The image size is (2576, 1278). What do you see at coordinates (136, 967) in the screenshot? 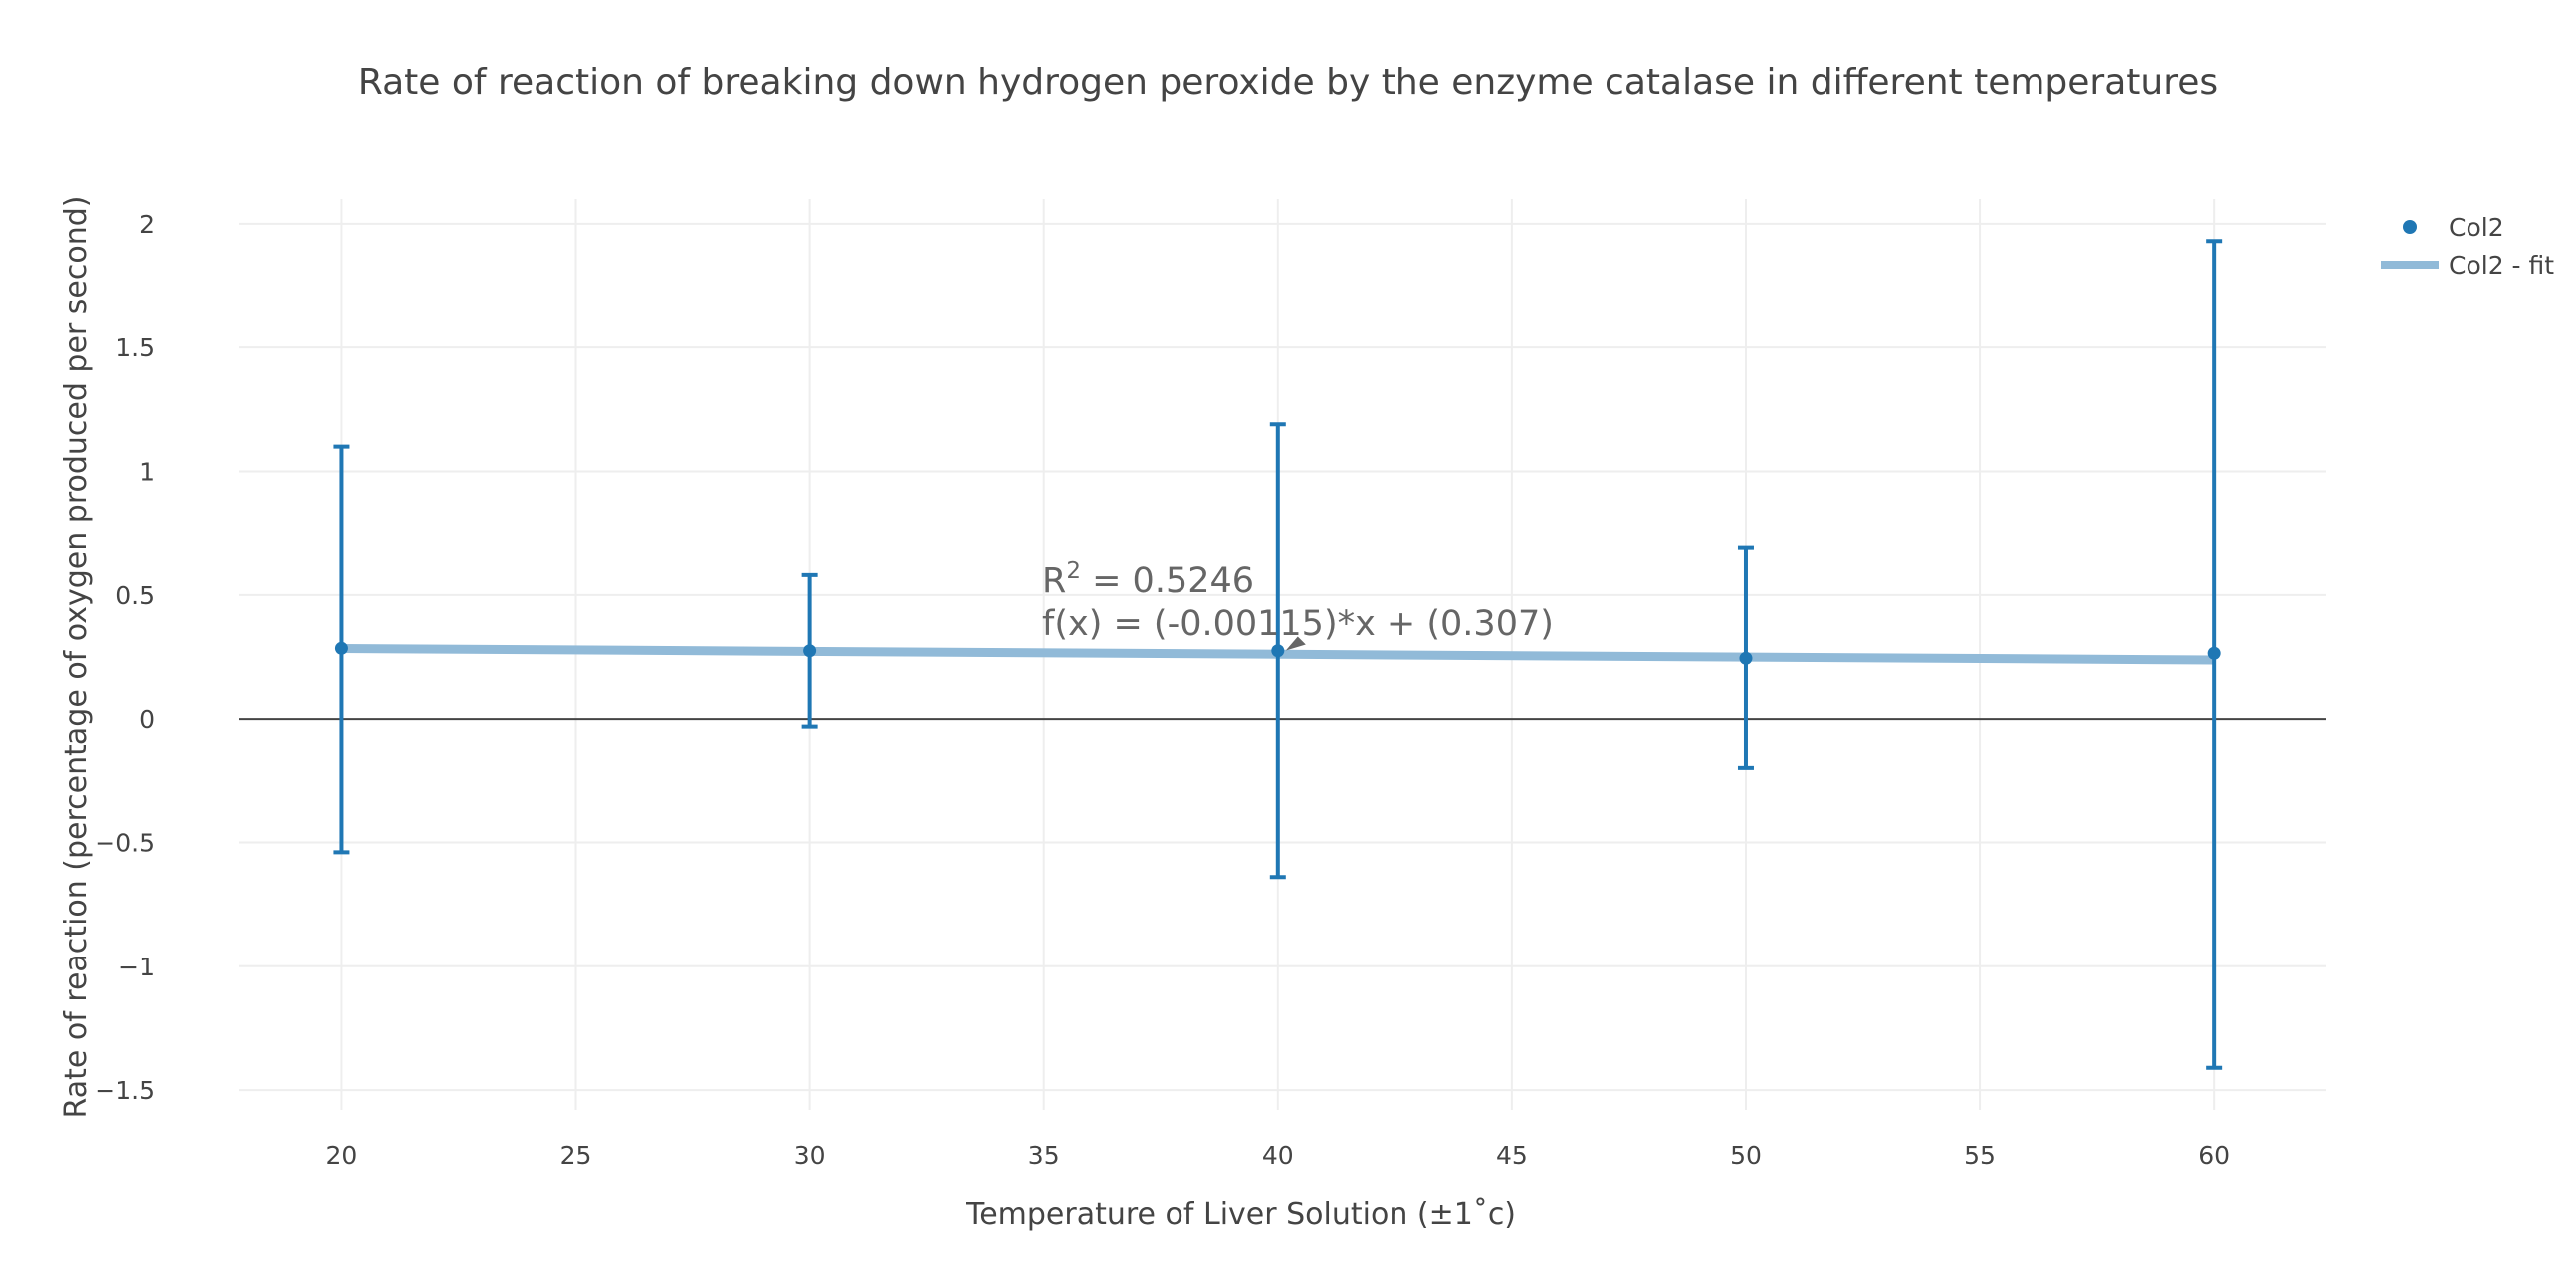
I see `y-tick-label: −1` at bounding box center [136, 967].